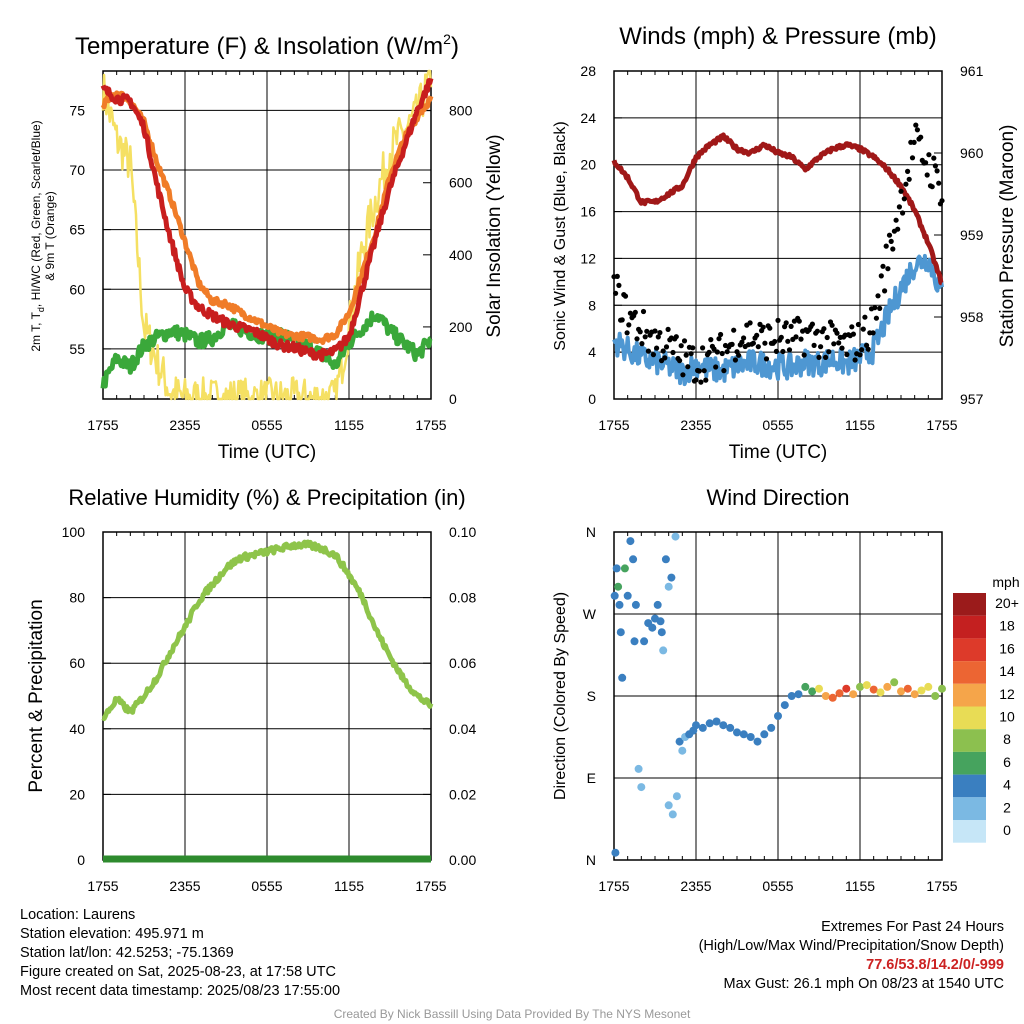 Image resolution: width=1024 pixels, height=1024 pixels. Describe the element at coordinates (592, 399) in the screenshot. I see `winds-ytick-label: 0` at that location.